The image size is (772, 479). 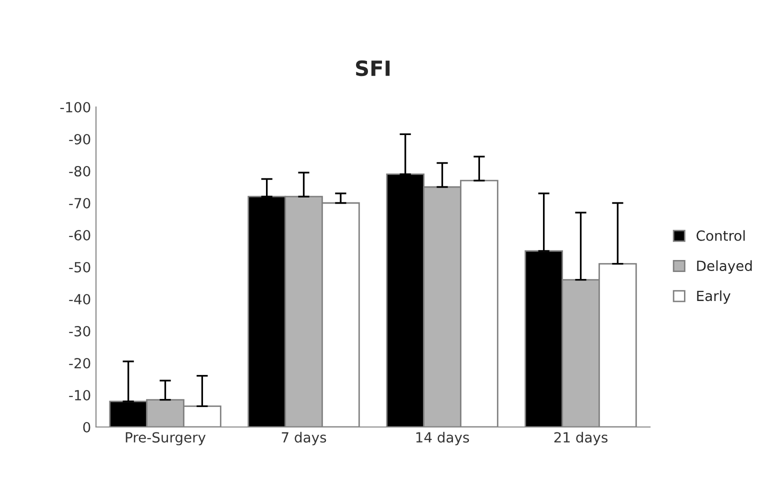 What do you see at coordinates (373, 68) in the screenshot?
I see `chart-title: SFI` at bounding box center [373, 68].